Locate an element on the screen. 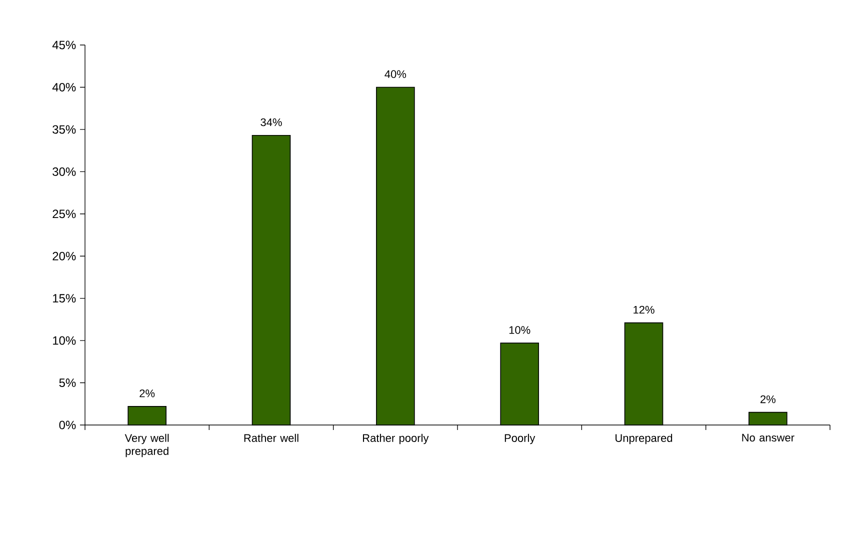 The width and height of the screenshot is (844, 537). x-tick-label: Very well prepared is located at coordinates (146, 446).